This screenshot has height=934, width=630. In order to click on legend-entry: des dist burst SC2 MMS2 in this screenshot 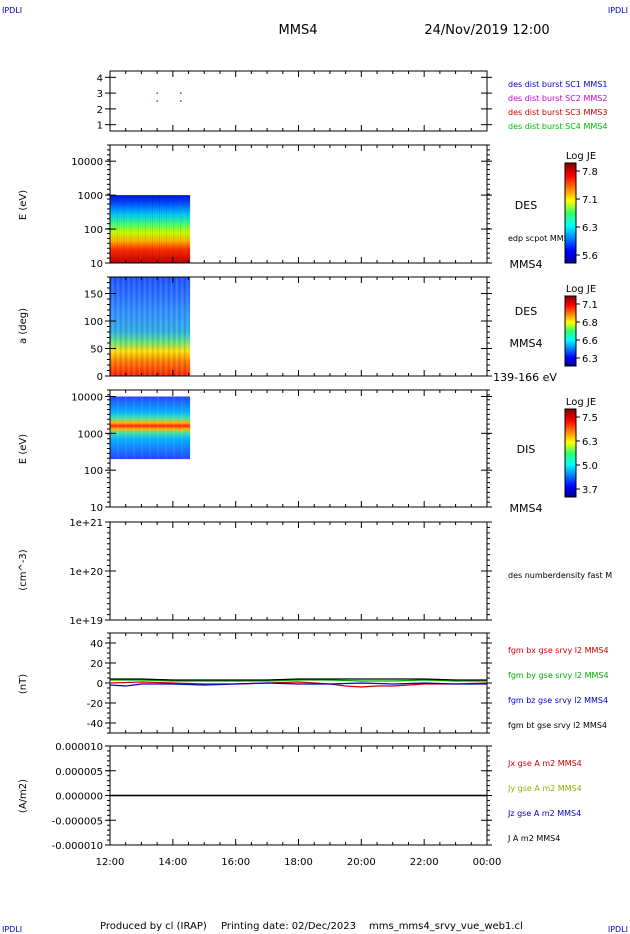, I will do `click(557, 98)`.